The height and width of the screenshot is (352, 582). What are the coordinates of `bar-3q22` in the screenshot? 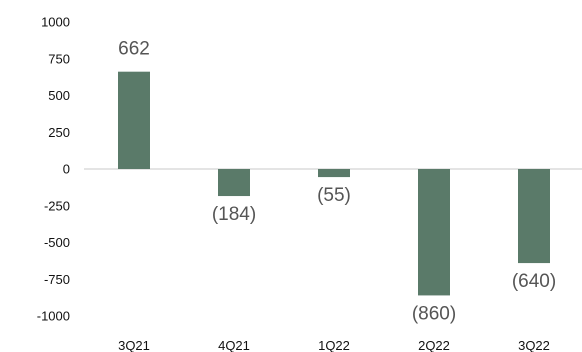 It's located at (534, 216).